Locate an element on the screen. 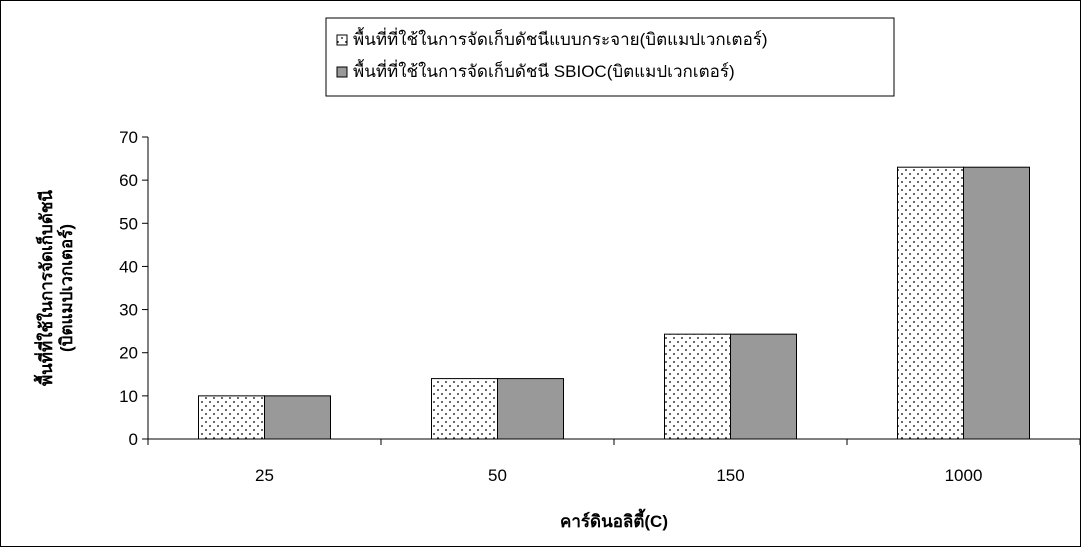 Image resolution: width=1082 pixels, height=548 pixels. y-ticks: 0 10 20 30 40 50 60 70 is located at coordinates (133, 288).